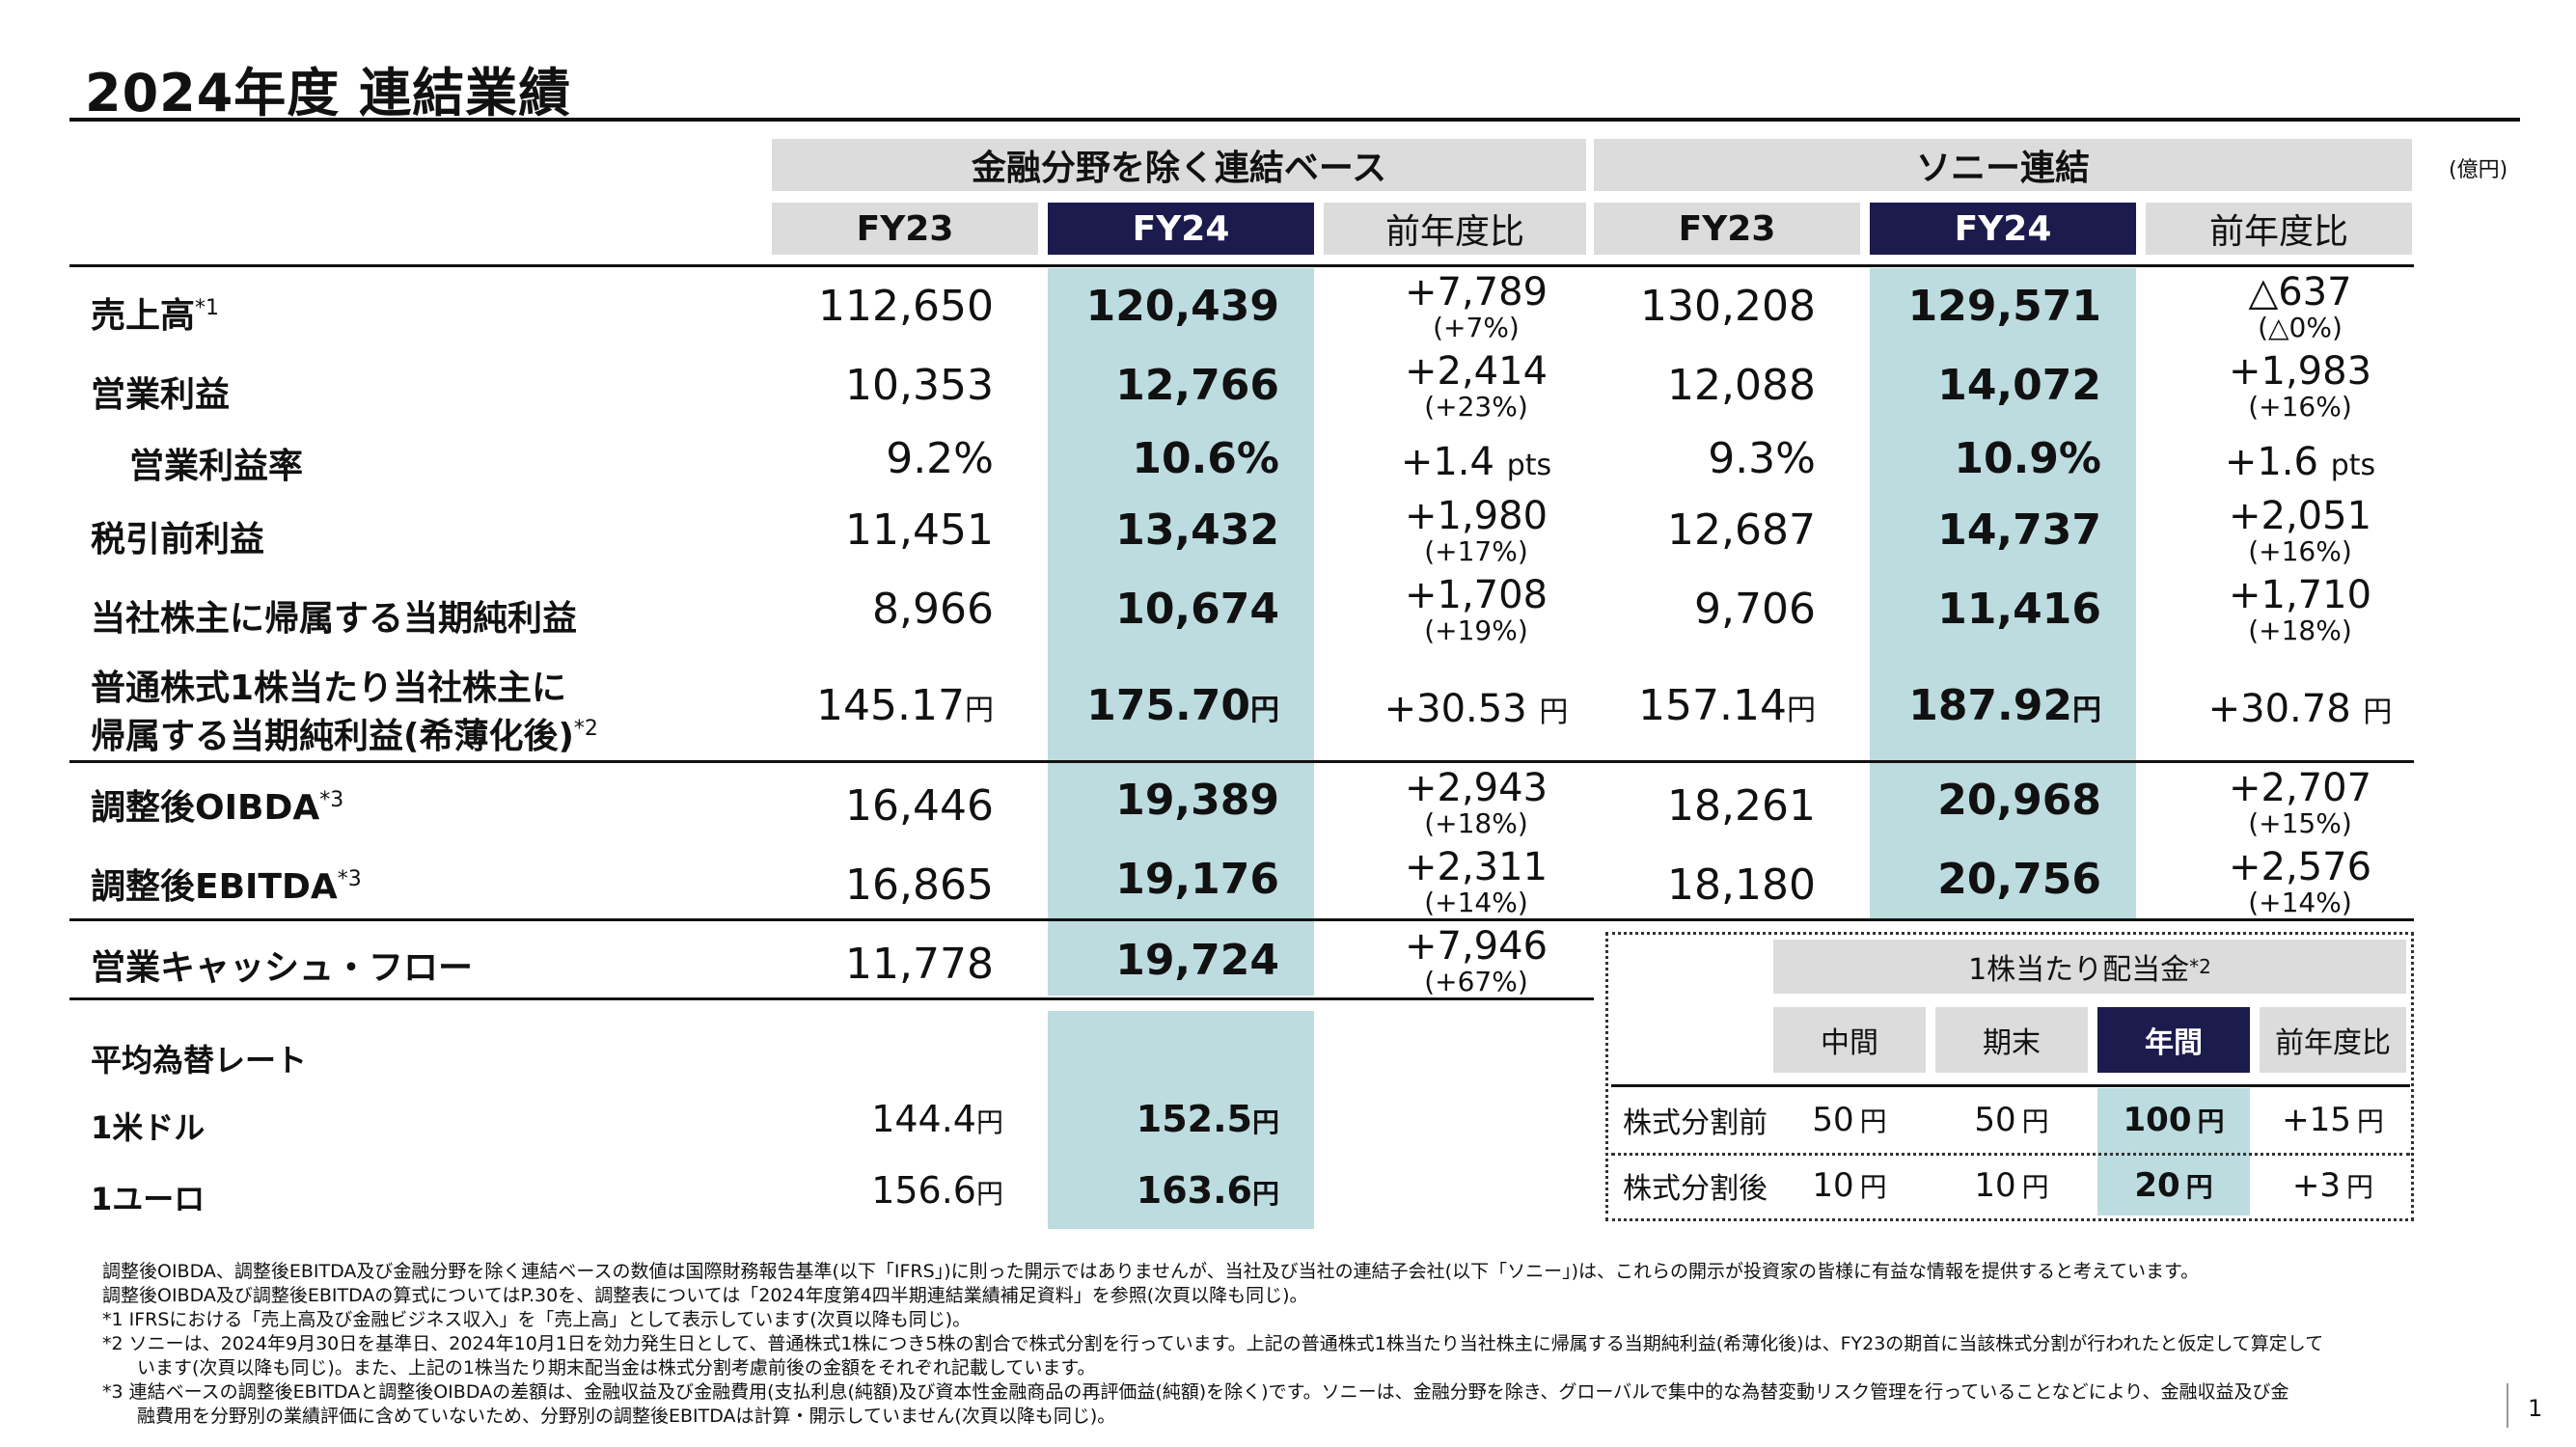  Describe the element at coordinates (2019, 800) in the screenshot. I see `value-sony-fy24: 20,968` at that location.